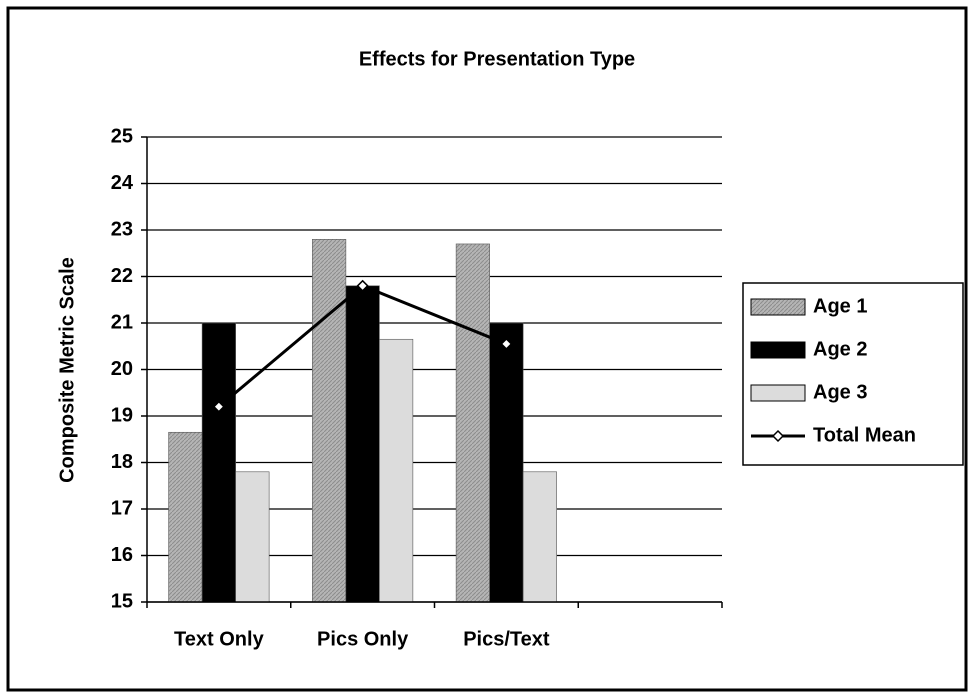  What do you see at coordinates (122, 462) in the screenshot?
I see `y-tick-label: 18` at bounding box center [122, 462].